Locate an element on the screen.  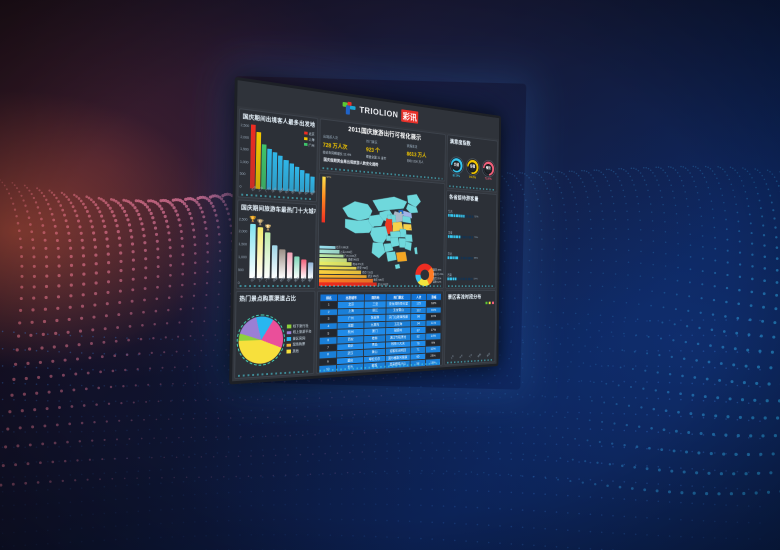
map-region-hainan is located at coordinates (397, 266).